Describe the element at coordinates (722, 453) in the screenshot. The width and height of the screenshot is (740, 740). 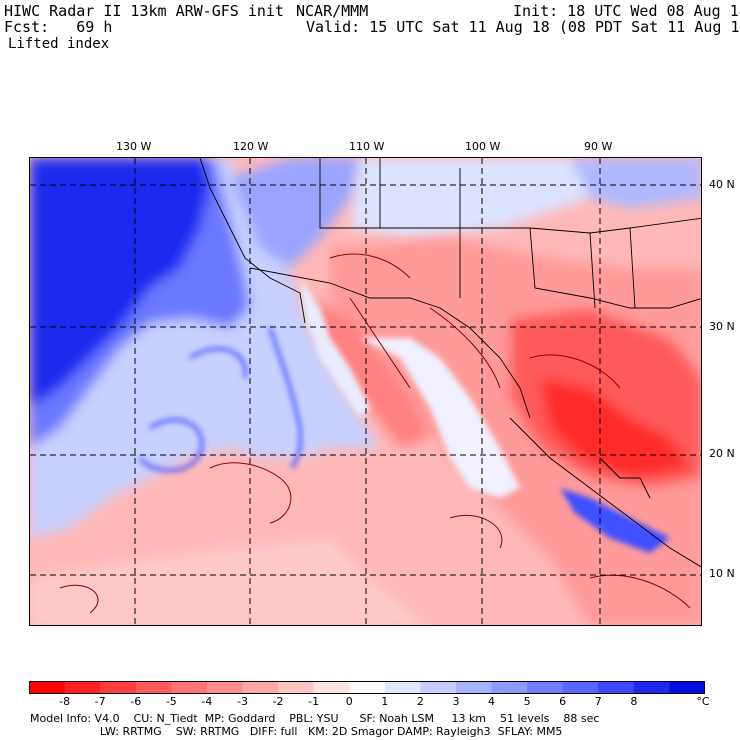
I see `lat-label-20n: 20 N` at that location.